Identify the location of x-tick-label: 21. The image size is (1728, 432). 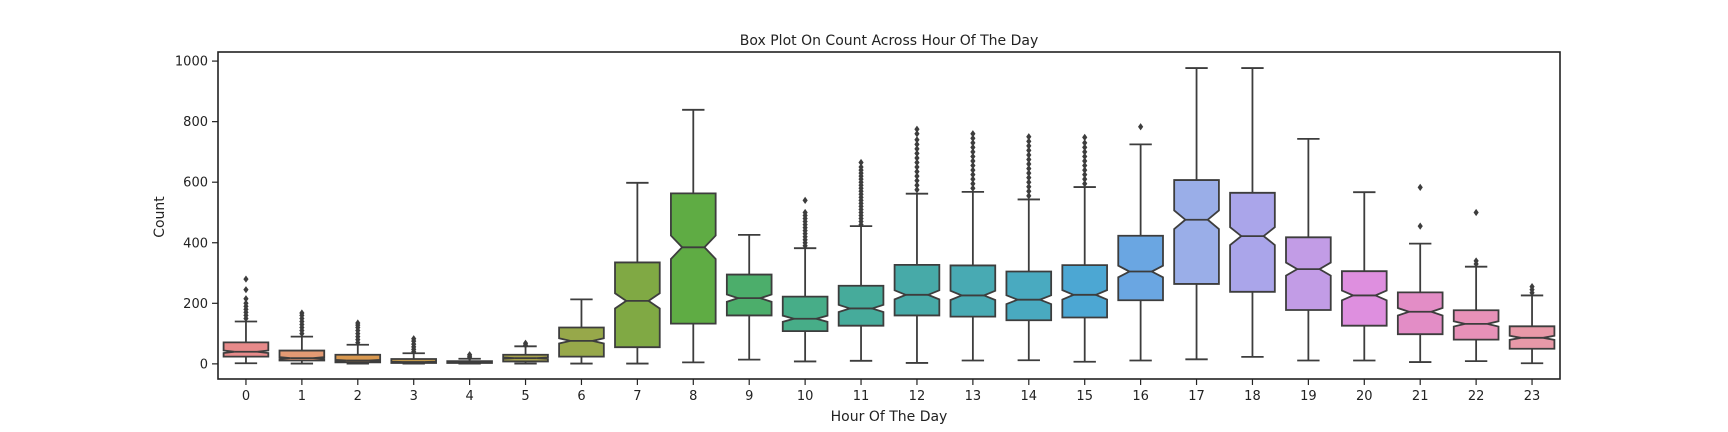
(1420, 396).